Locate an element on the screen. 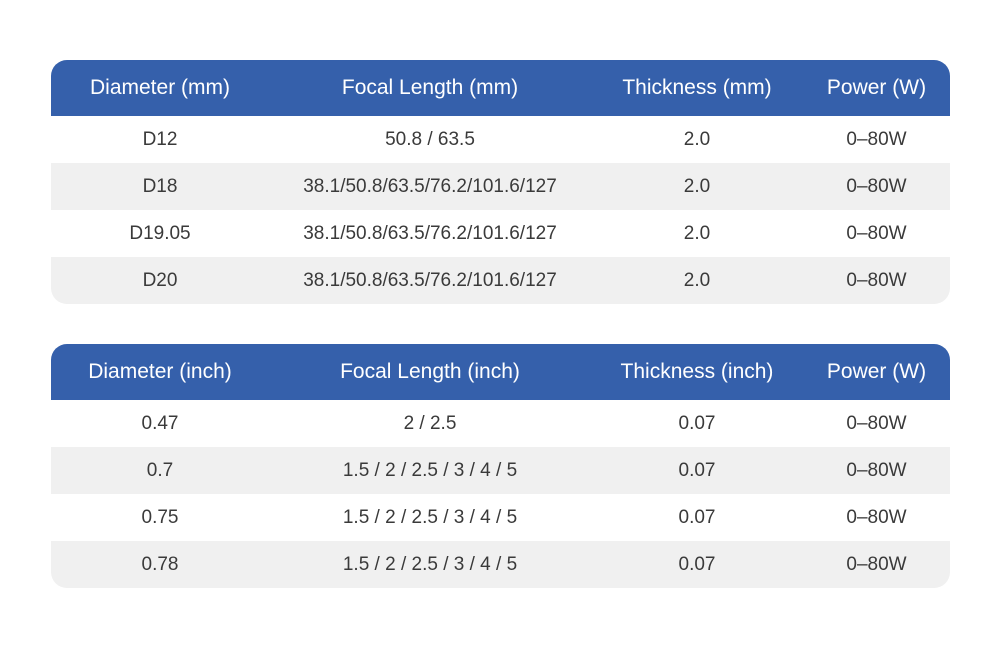 This screenshot has height=648, width=1000. cell-diameter: 0.7 is located at coordinates (160, 470).